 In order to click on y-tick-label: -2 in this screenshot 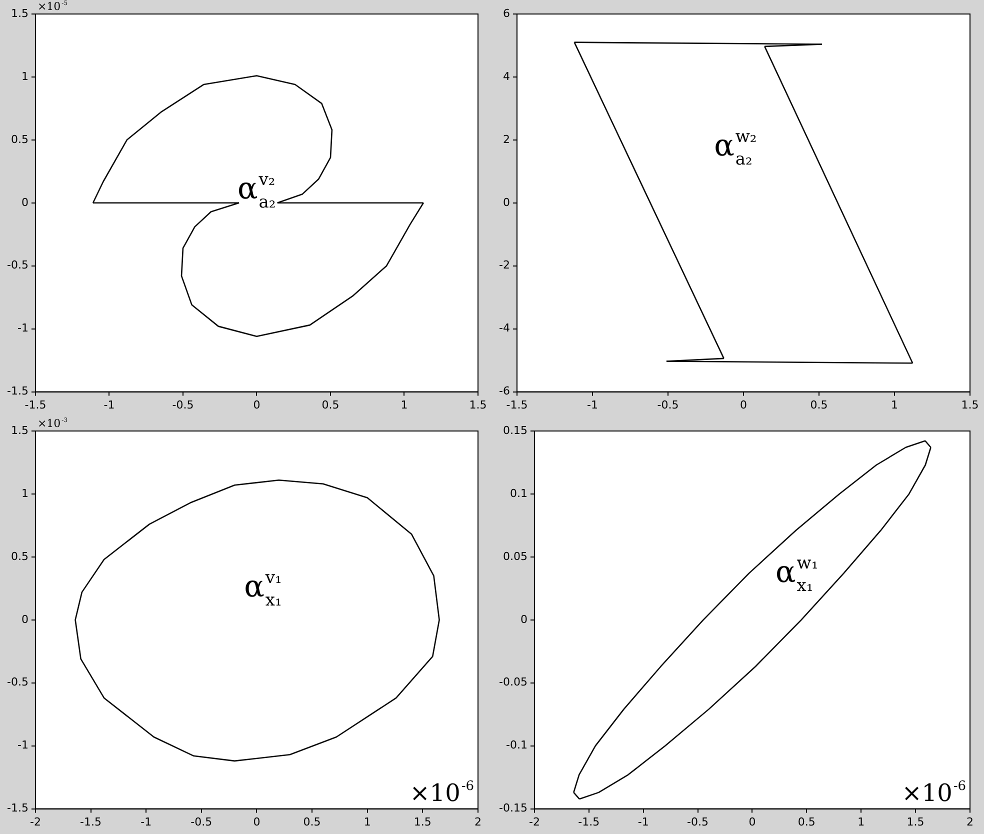, I will do `click(504, 265)`.